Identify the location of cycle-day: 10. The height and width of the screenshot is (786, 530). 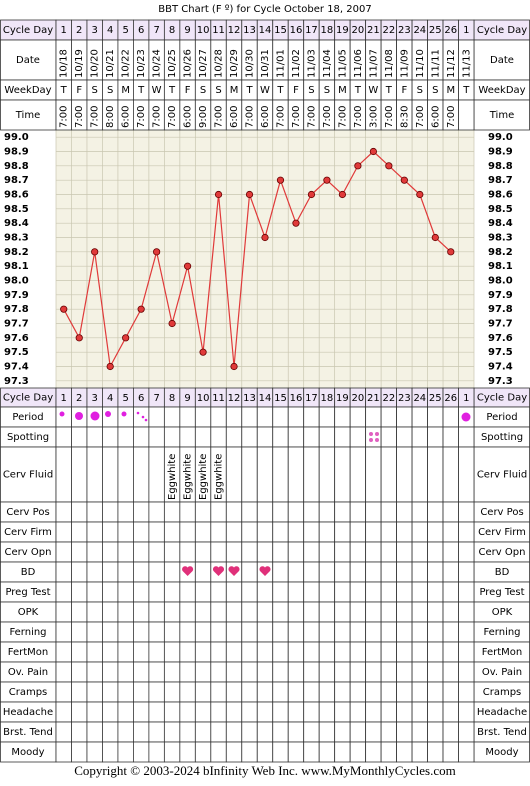
(203, 398).